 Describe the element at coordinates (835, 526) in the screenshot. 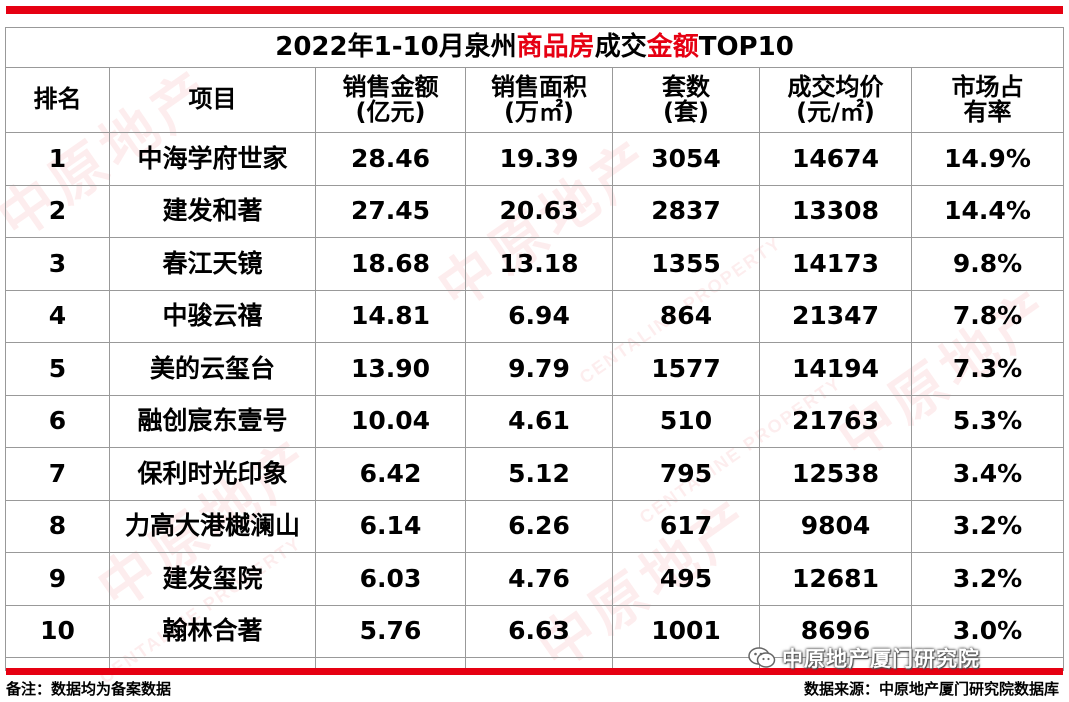

I see `price-cell: 9804` at that location.